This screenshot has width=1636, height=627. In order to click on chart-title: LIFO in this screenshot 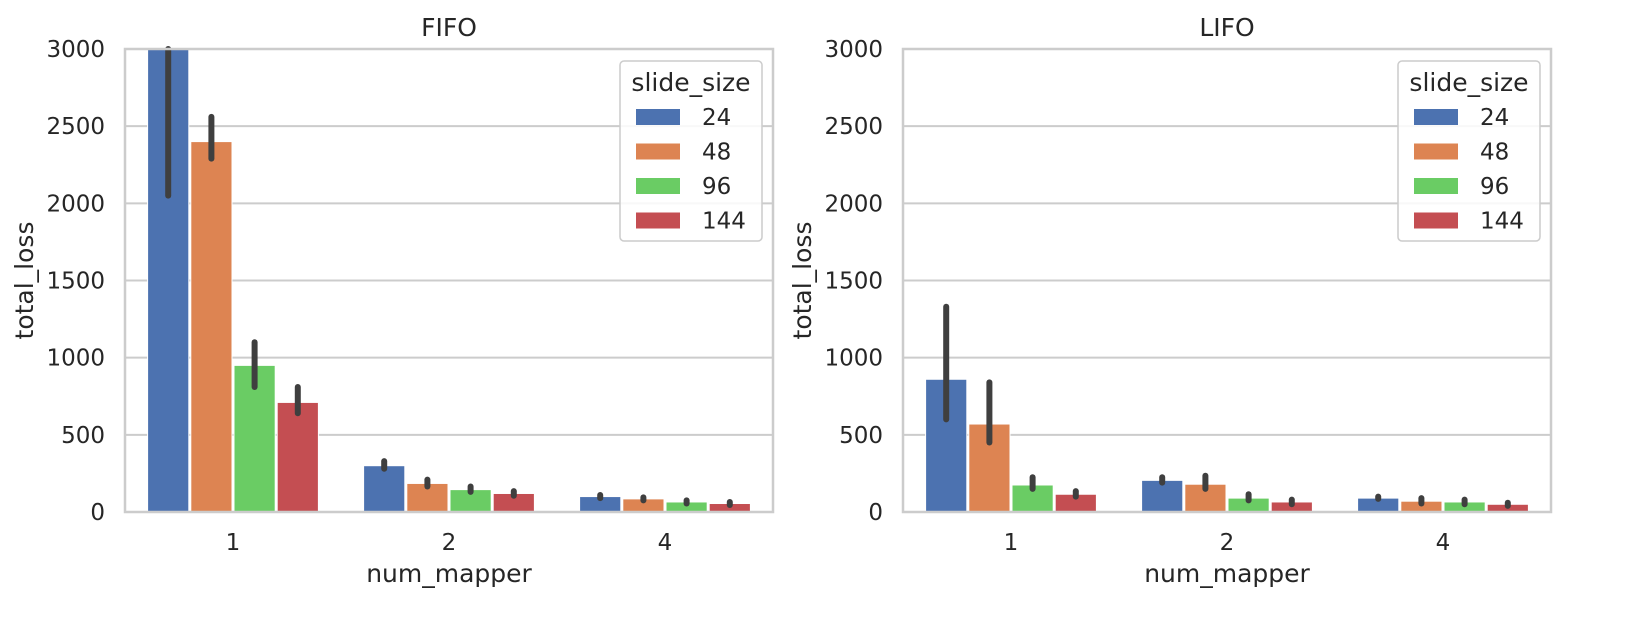, I will do `click(1226, 27)`.